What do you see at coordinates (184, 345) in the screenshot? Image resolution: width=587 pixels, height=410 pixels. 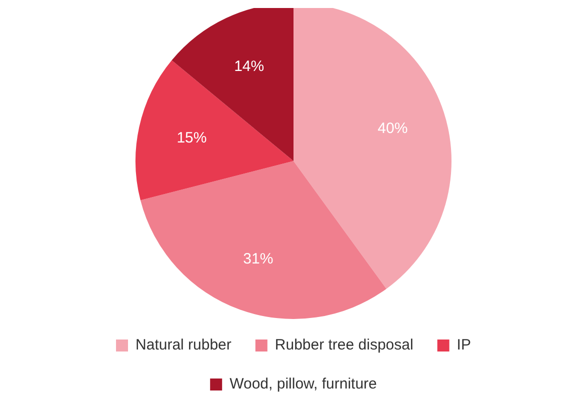 I see `legend-label: Natural rubber` at bounding box center [184, 345].